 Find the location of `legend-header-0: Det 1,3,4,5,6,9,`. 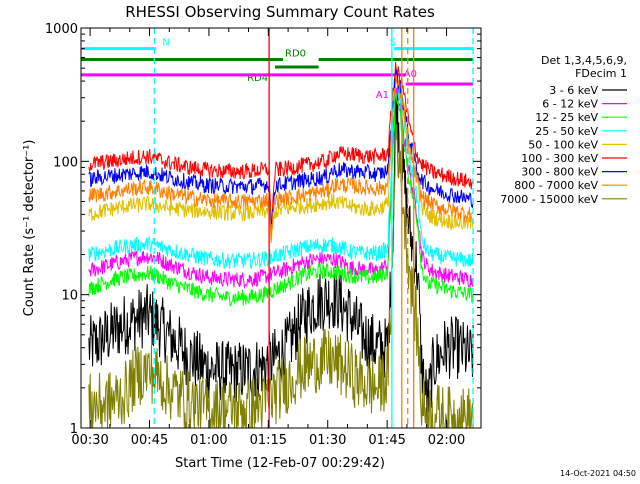

legend-header-0: Det 1,3,4,5,6,9, is located at coordinates (584, 60).